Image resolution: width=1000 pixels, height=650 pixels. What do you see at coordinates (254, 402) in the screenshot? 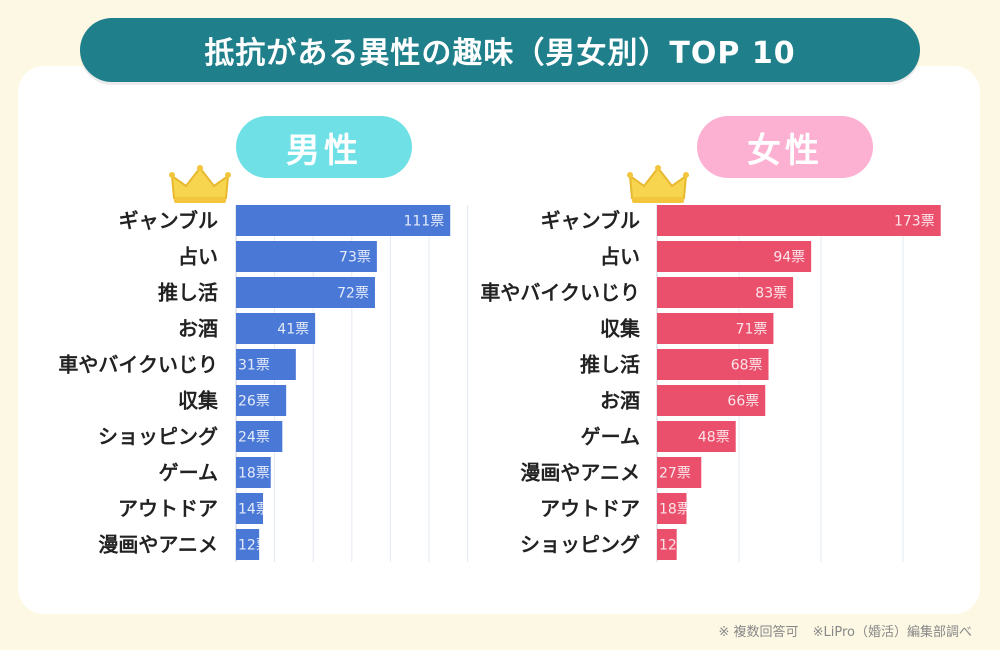
I see `male-value-label: 26票` at bounding box center [254, 402].